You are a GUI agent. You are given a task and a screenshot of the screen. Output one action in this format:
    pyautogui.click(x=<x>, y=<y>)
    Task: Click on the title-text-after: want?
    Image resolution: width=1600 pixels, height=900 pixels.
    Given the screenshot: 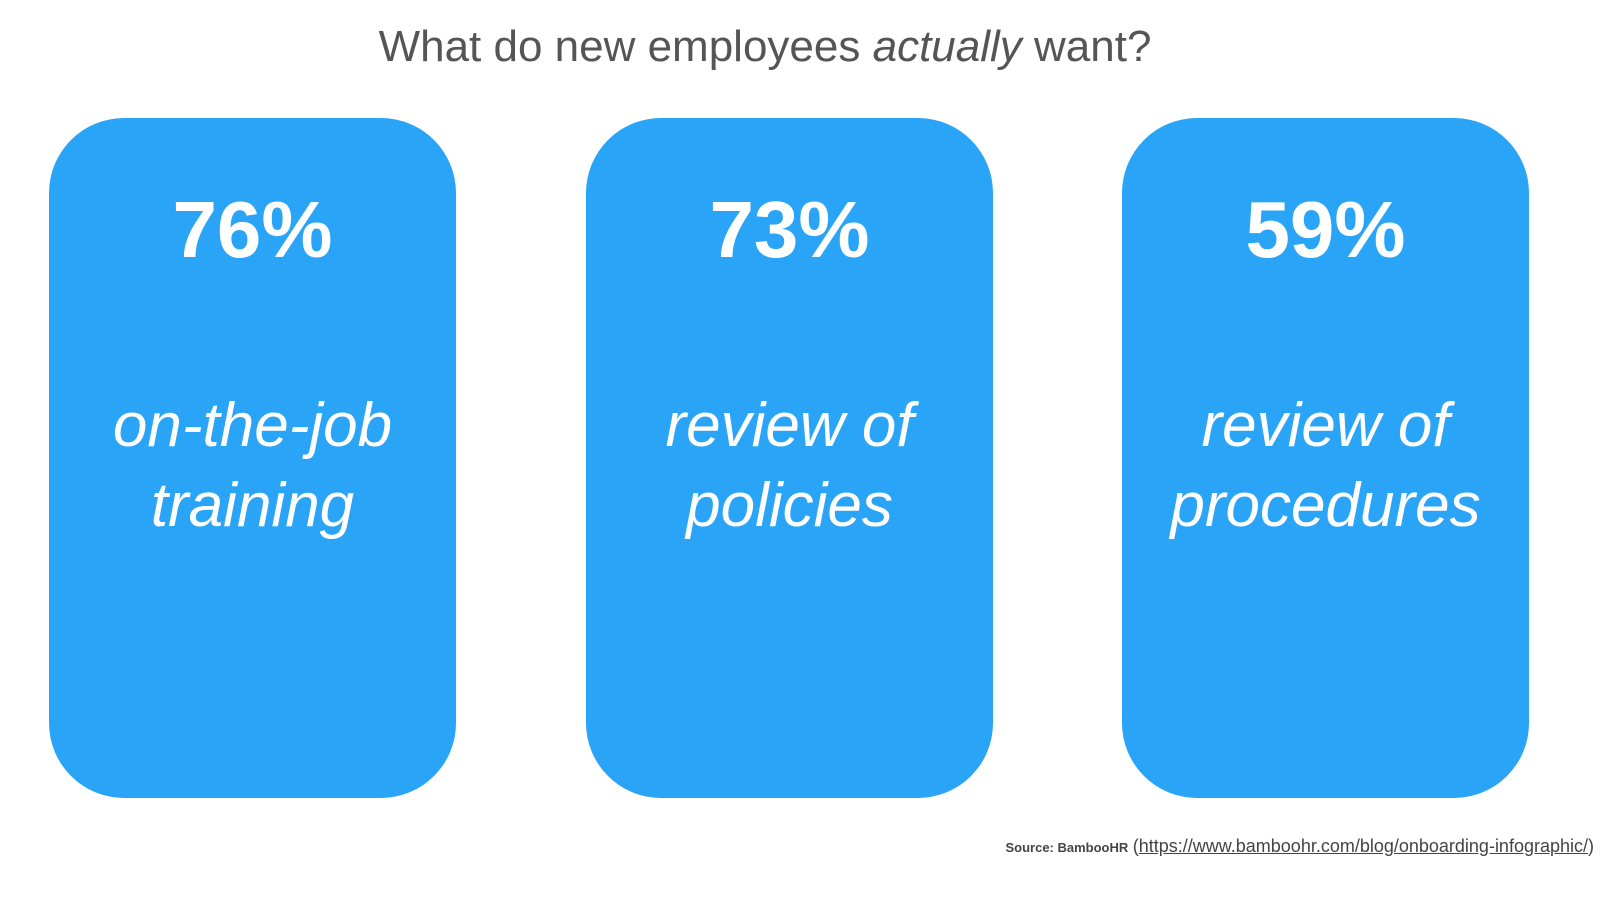 What is the action you would take?
    pyautogui.click(x=1086, y=46)
    